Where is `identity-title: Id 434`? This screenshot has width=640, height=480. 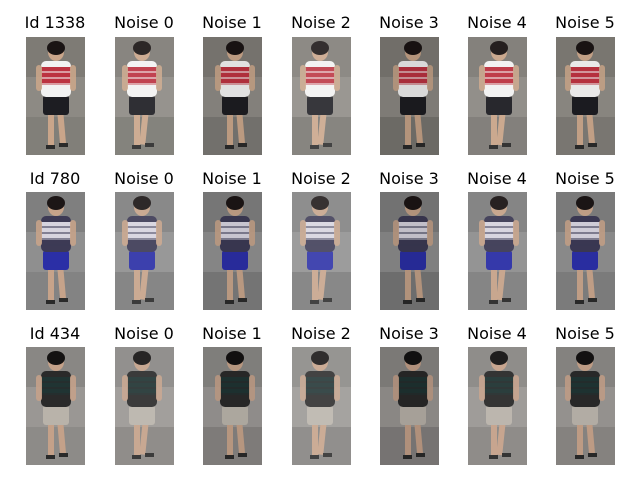
identity-title: Id 434 is located at coordinates (55, 333).